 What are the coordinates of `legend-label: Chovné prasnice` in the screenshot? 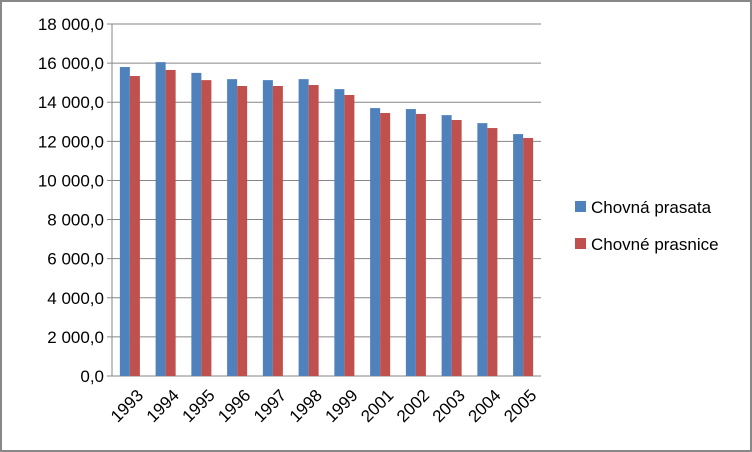 It's located at (655, 244).